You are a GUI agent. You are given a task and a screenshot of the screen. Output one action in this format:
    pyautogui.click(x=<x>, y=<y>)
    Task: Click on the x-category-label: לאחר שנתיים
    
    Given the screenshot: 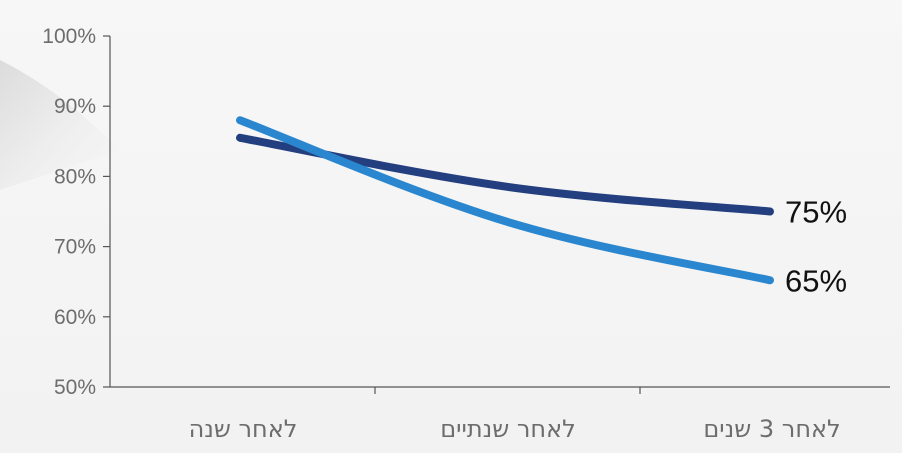 What is the action you would take?
    pyautogui.click(x=508, y=429)
    